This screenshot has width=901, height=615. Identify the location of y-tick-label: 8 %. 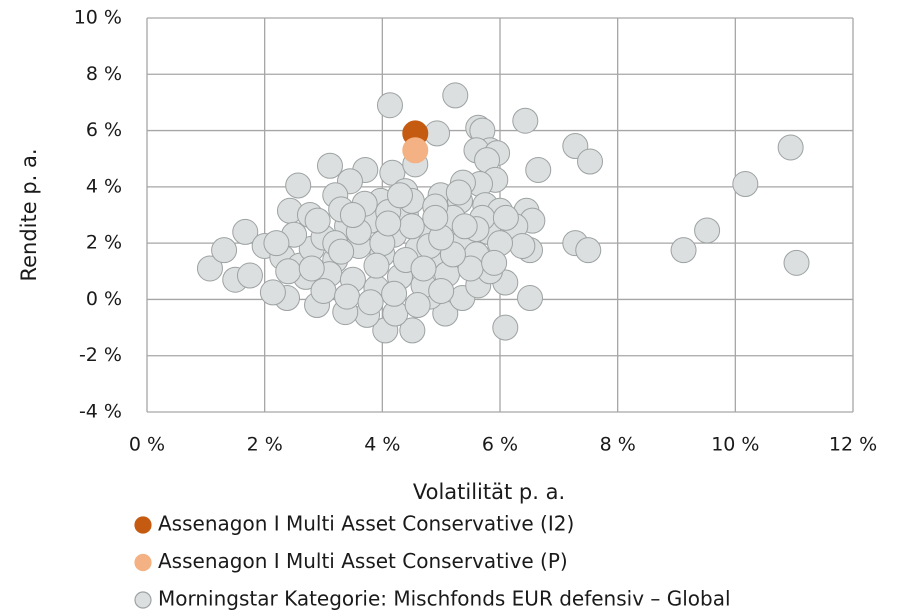
(104, 74).